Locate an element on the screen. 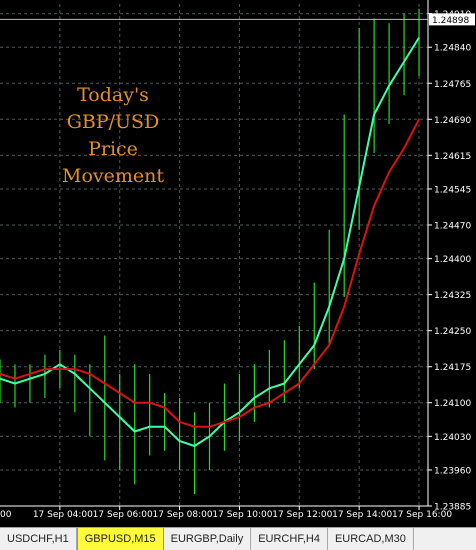 The height and width of the screenshot is (550, 476). x-tick-label: 17 Sep 16:00 is located at coordinates (422, 515).